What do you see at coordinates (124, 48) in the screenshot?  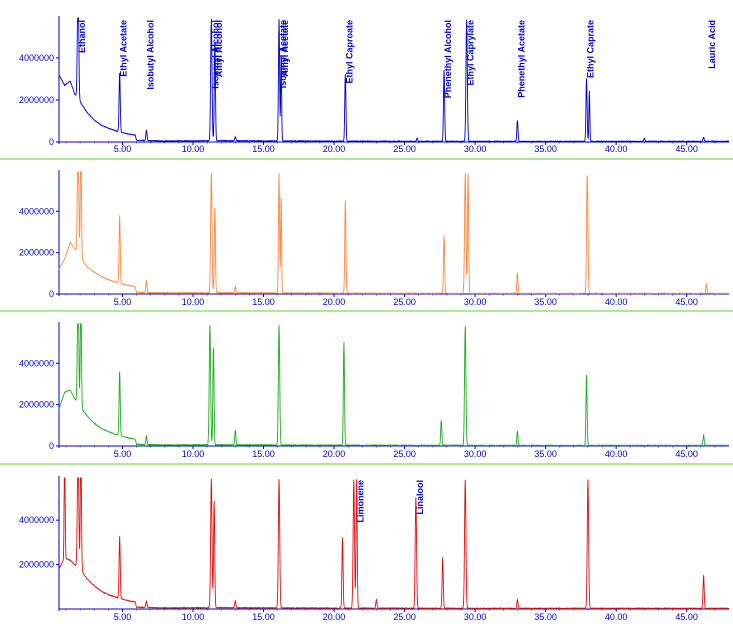 I see `peak-label: Ethyl Acetate` at bounding box center [124, 48].